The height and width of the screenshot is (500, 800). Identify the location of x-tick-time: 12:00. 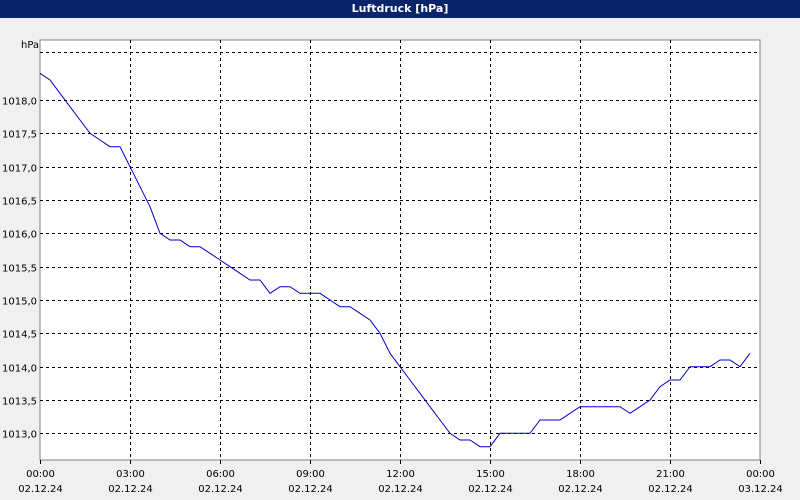
(400, 474).